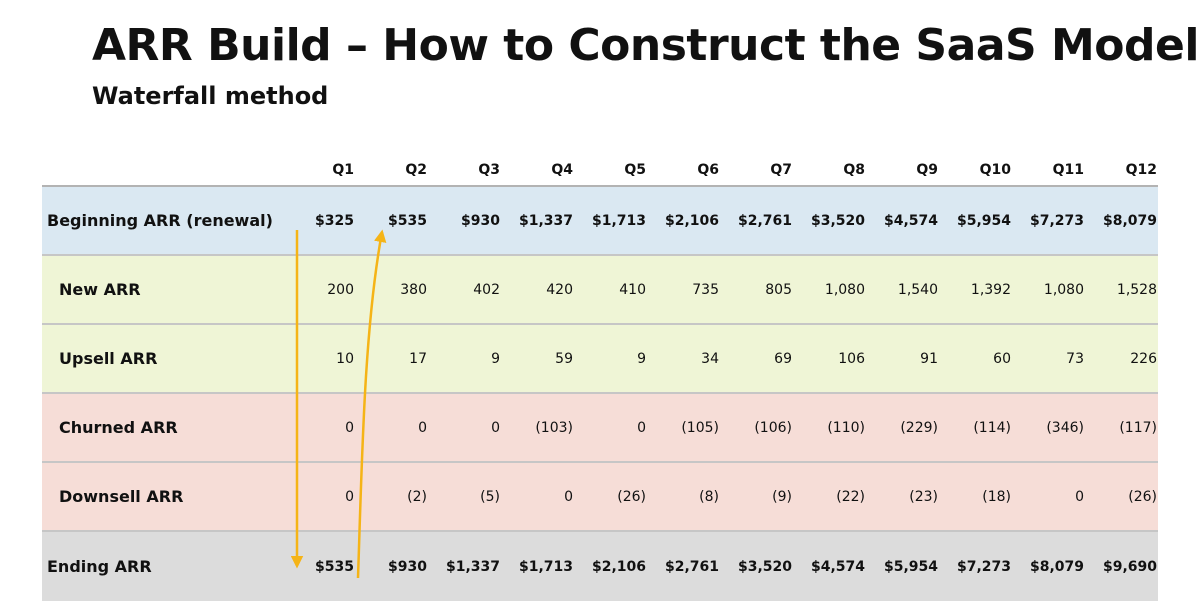  Describe the element at coordinates (1143, 358) in the screenshot. I see `cell: 226` at that location.